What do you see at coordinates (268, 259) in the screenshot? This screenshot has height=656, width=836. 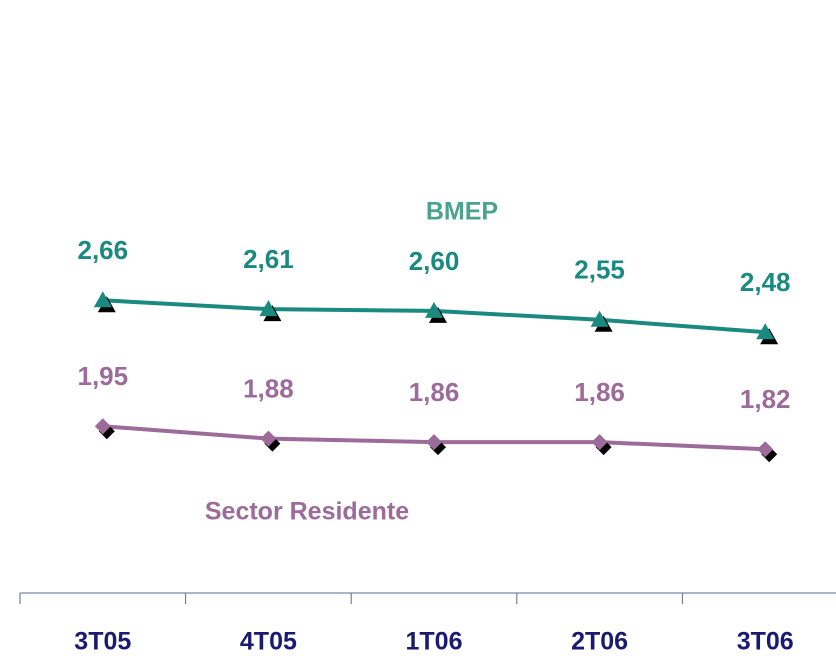 I see `data-label: 2,61` at bounding box center [268, 259].